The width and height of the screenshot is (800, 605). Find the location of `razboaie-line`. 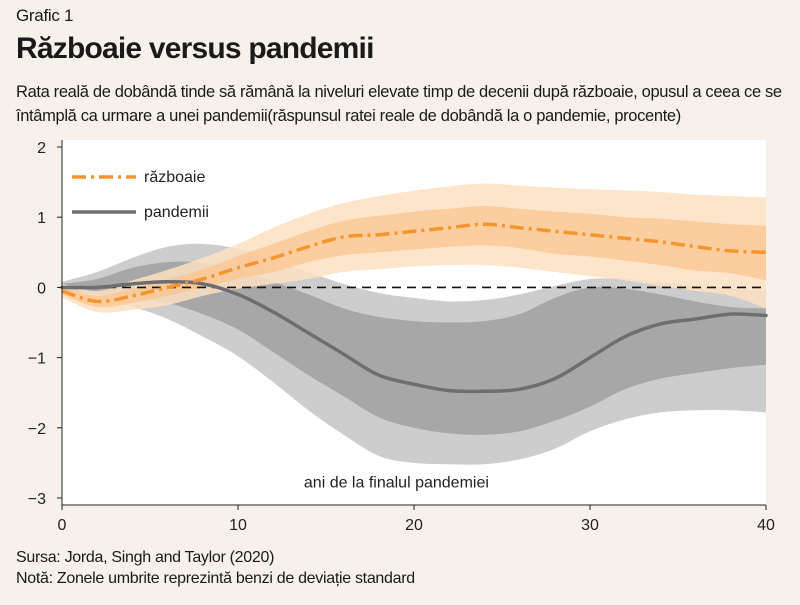

razboaie-line is located at coordinates (414, 263).